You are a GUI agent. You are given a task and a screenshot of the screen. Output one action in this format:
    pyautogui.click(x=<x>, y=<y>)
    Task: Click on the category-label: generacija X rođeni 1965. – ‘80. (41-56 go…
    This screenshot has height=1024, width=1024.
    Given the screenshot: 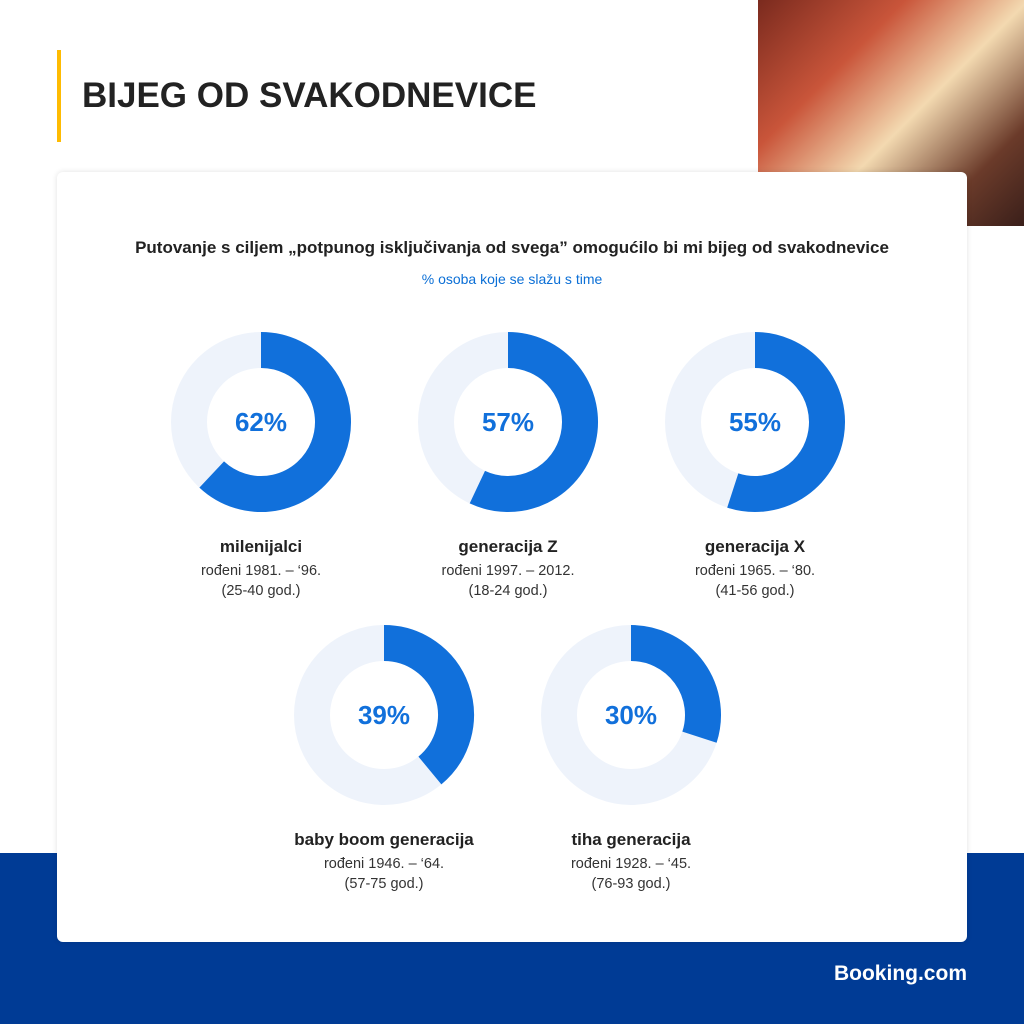 What is the action you would take?
    pyautogui.click(x=755, y=569)
    